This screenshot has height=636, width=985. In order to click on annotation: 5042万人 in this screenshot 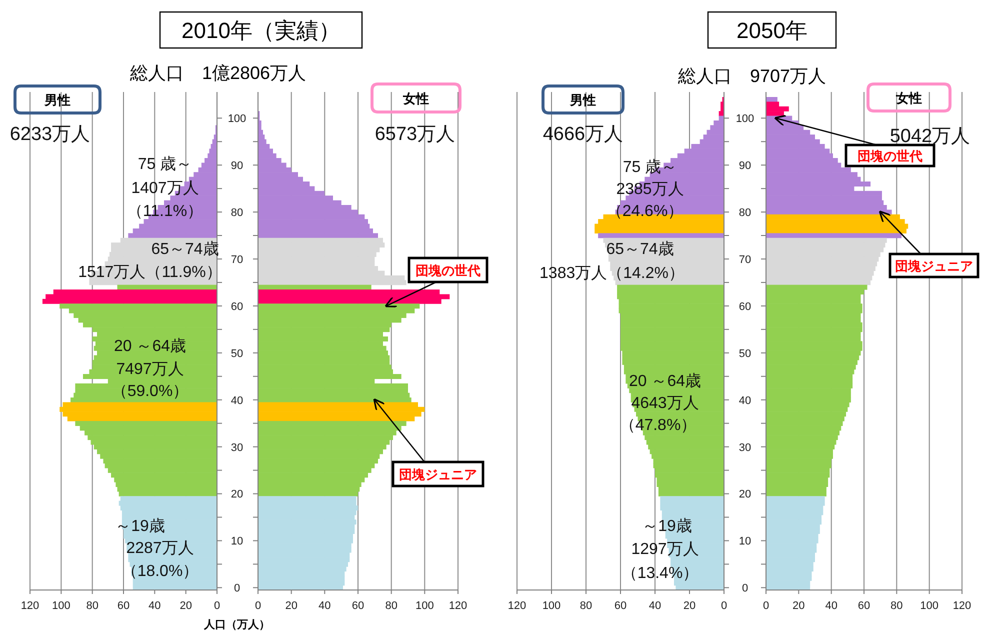, I will do `click(930, 136)`.